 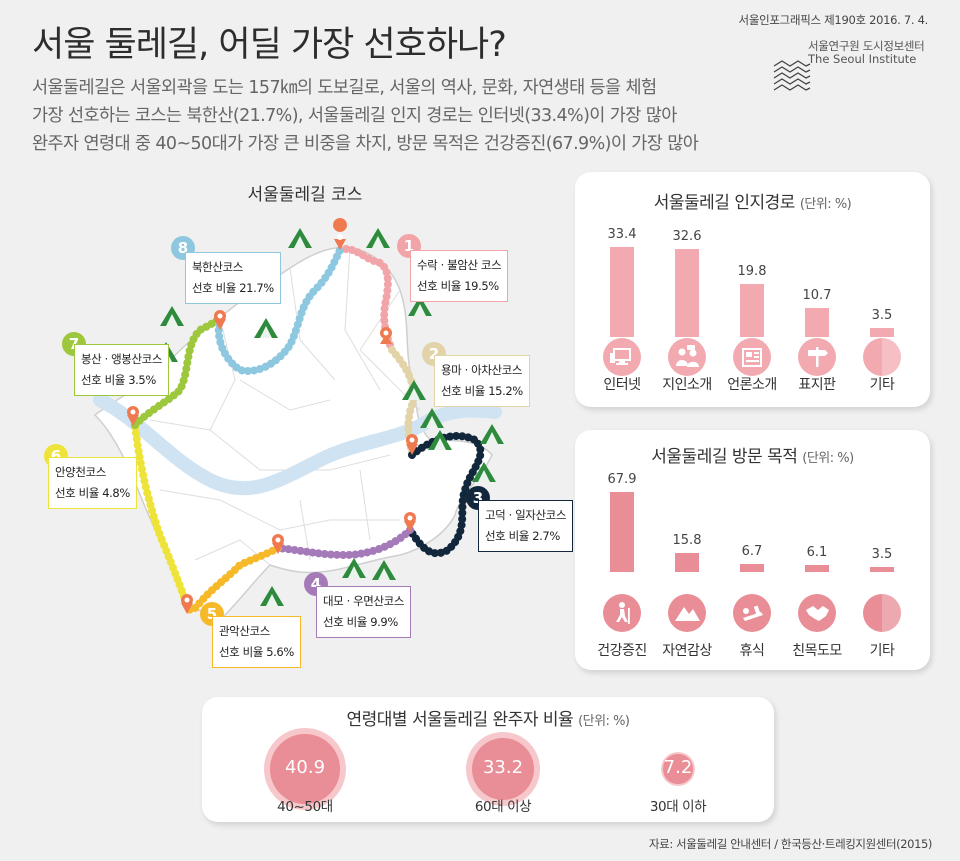 I want to click on category-label: 휴식, so click(x=752, y=651).